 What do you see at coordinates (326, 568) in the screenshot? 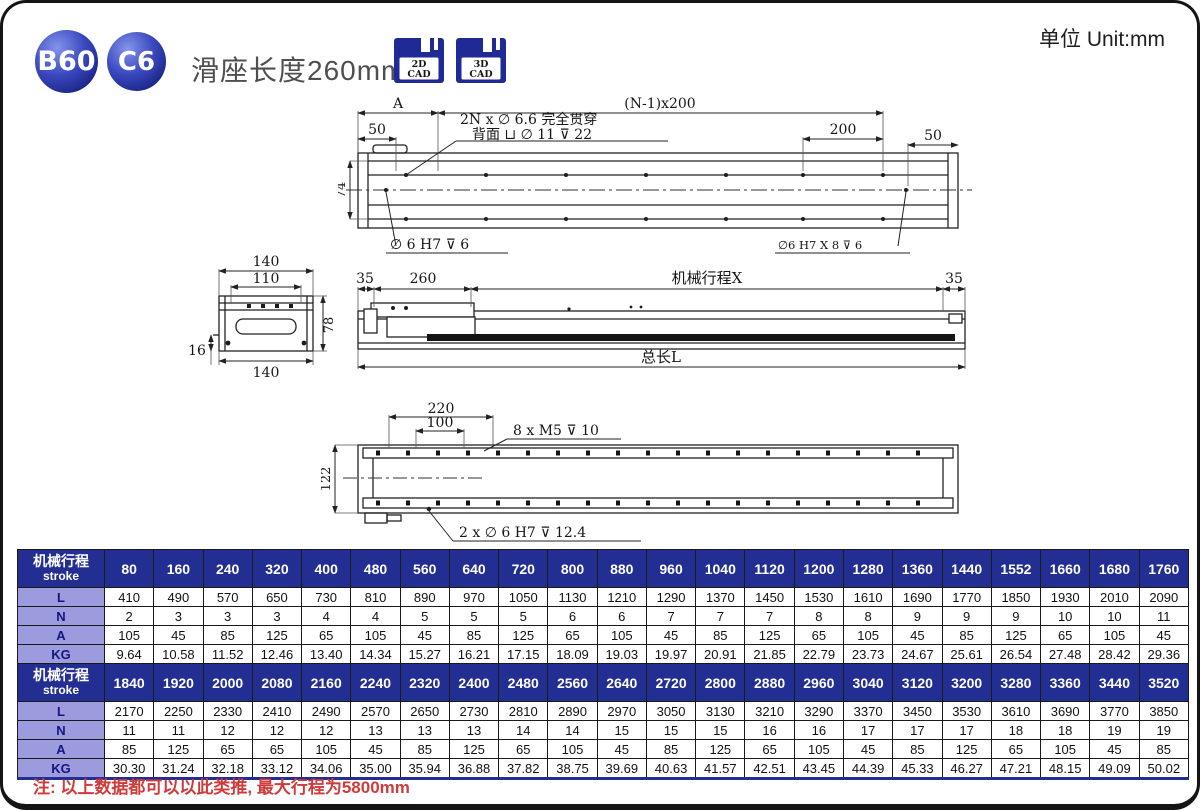
I see `stroke-header-cell: 400` at bounding box center [326, 568].